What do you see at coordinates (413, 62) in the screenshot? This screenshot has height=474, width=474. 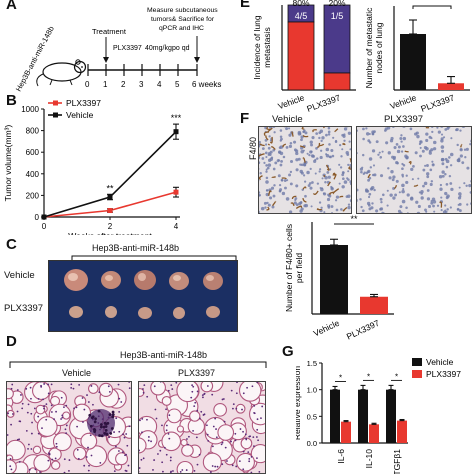 I see `e2-bar` at bounding box center [413, 62].